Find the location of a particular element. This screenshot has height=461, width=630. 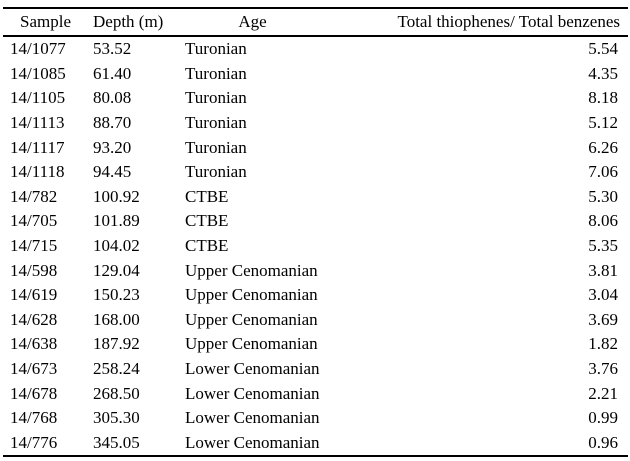

table-row: 14/678 268.50 Lower Cenomanian 2.21 is located at coordinates (315, 393).